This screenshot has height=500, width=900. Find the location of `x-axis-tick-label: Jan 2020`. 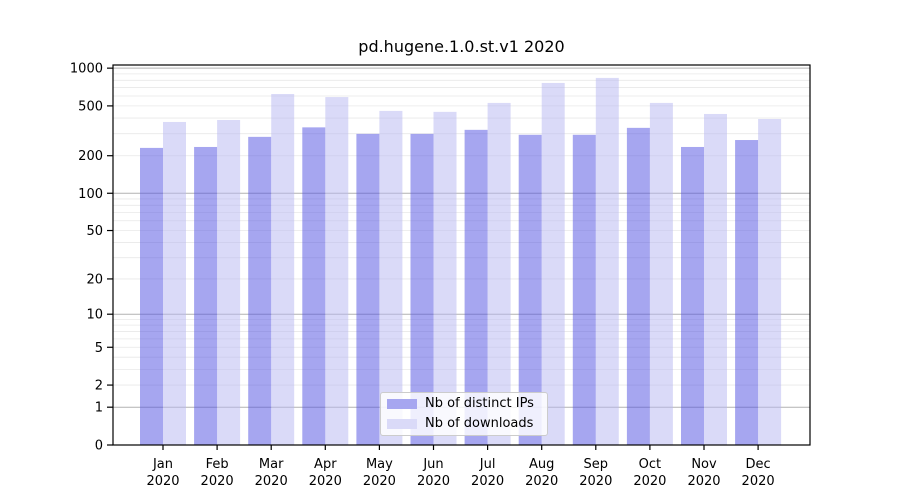

x-axis-tick-label: Jan 2020 is located at coordinates (162, 473).